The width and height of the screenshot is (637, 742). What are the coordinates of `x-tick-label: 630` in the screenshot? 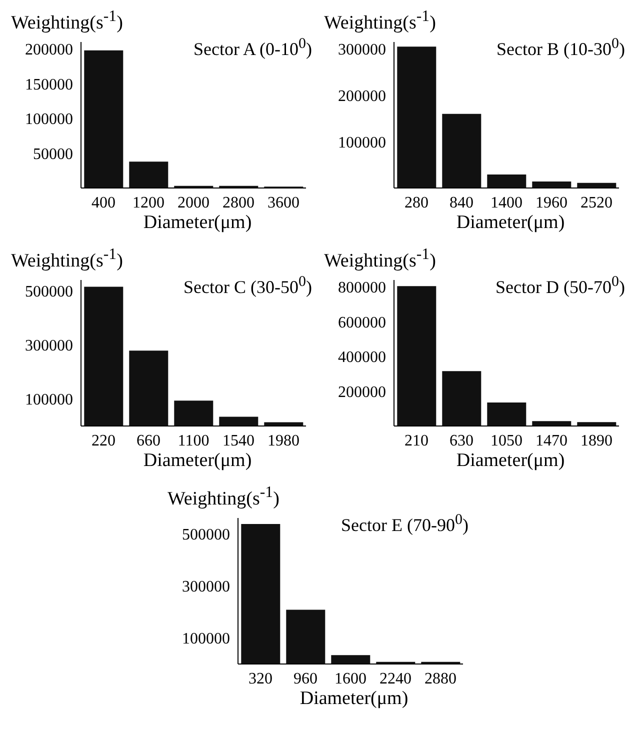 It's located at (462, 441).